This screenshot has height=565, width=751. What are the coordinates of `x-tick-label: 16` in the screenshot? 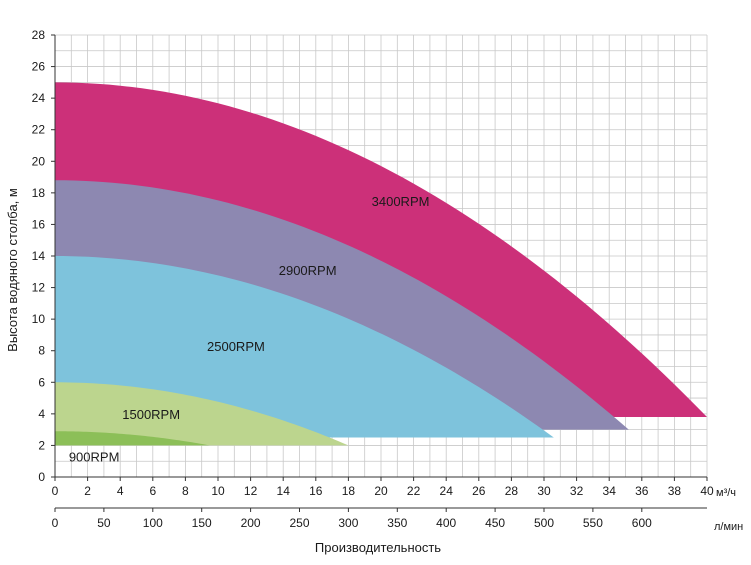 It's located at (316, 491).